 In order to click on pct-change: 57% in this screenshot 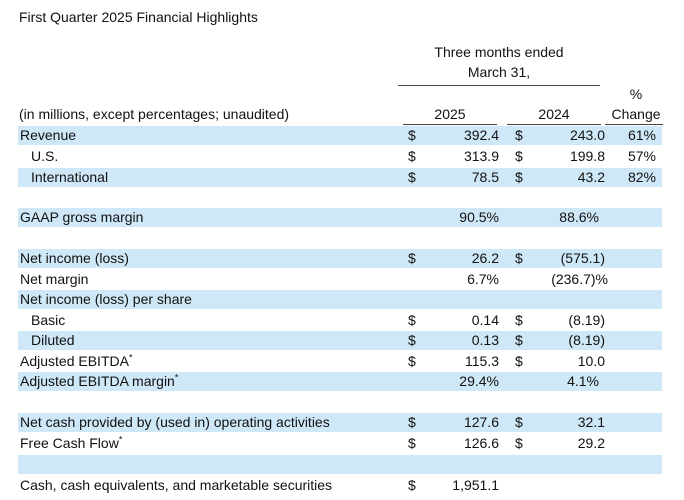, I will do `click(641, 156)`.